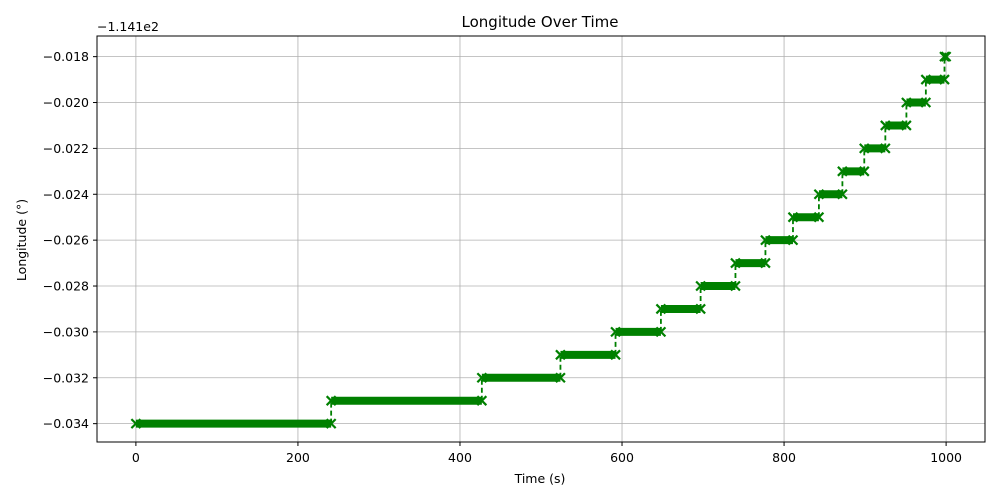  What do you see at coordinates (298, 457) in the screenshot?
I see `x-tick-label: 200` at bounding box center [298, 457].